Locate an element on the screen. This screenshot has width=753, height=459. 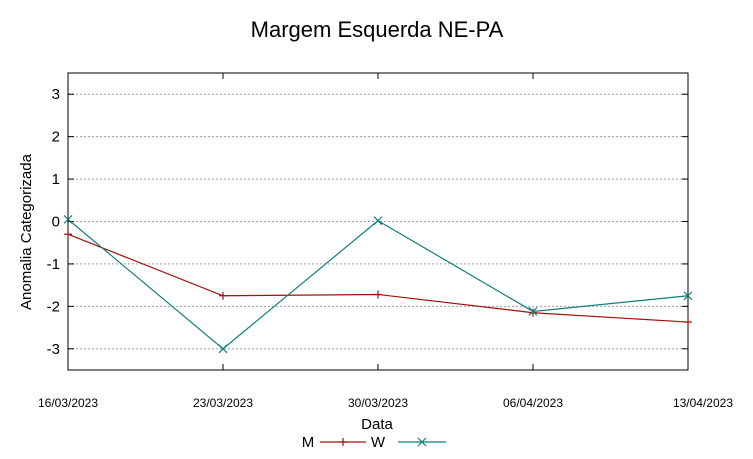
y-tick-label: 3 is located at coordinates (56, 94).